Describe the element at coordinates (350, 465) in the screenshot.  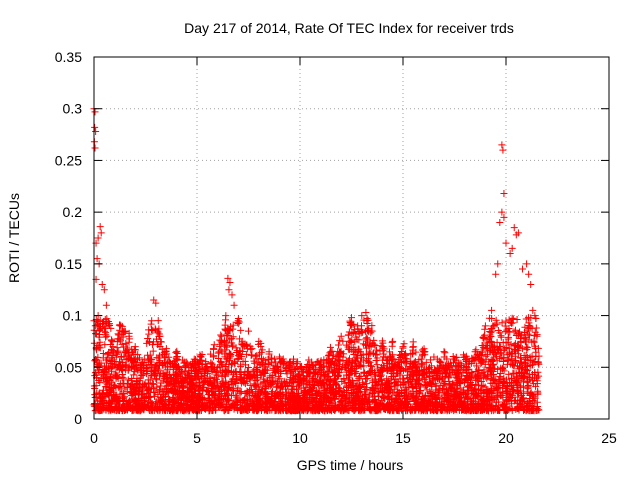
I see `x-axis-label: GPS time / hours` at that location.